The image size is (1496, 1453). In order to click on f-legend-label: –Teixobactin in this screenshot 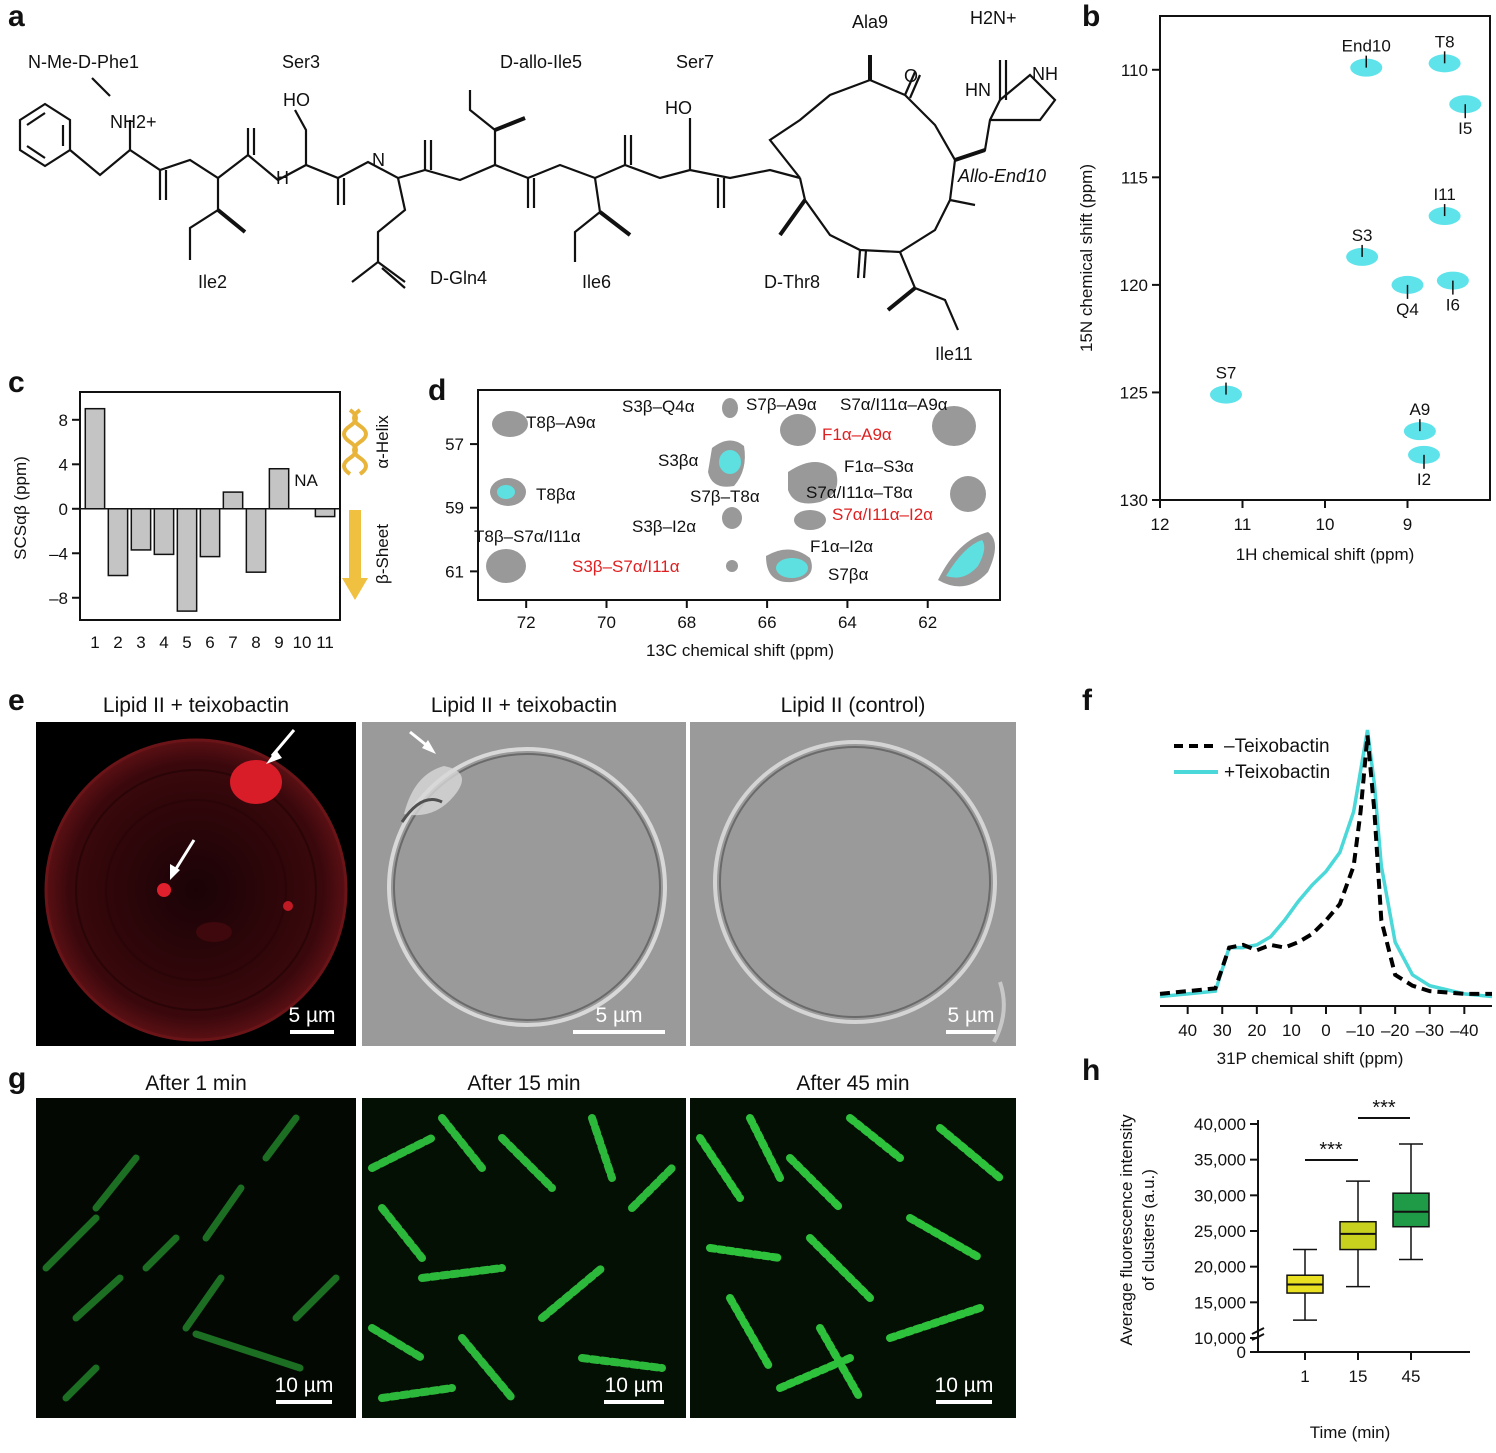, I will do `click(1277, 746)`.